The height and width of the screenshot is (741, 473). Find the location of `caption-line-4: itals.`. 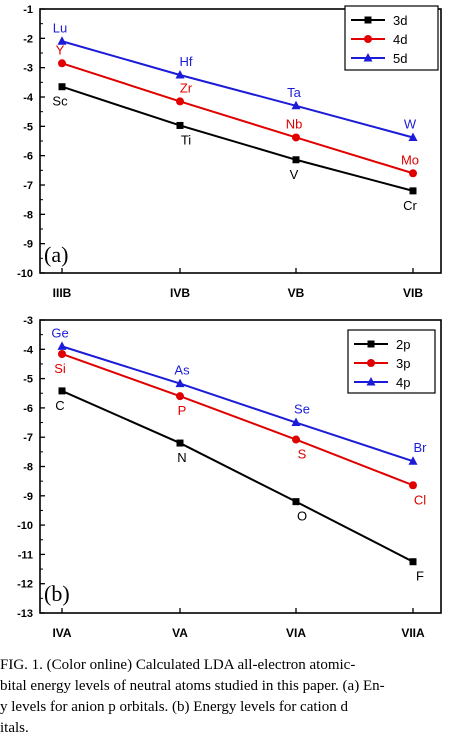

caption-line-4: itals. is located at coordinates (14, 728).